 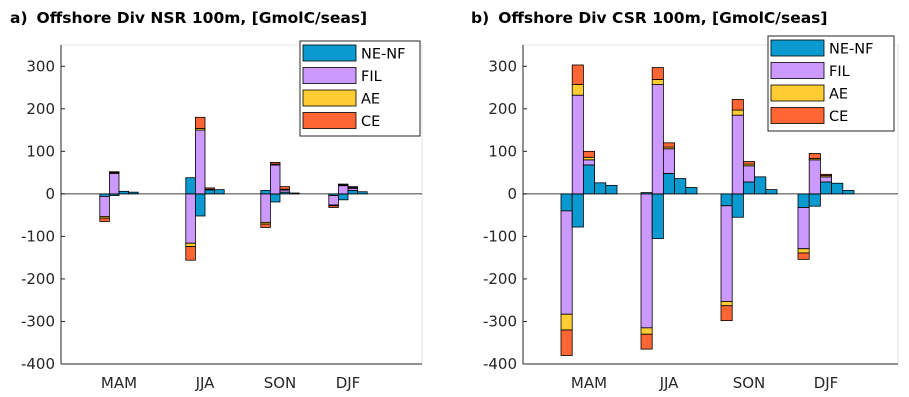 I want to click on y-tick-label: 100, so click(x=502, y=151).